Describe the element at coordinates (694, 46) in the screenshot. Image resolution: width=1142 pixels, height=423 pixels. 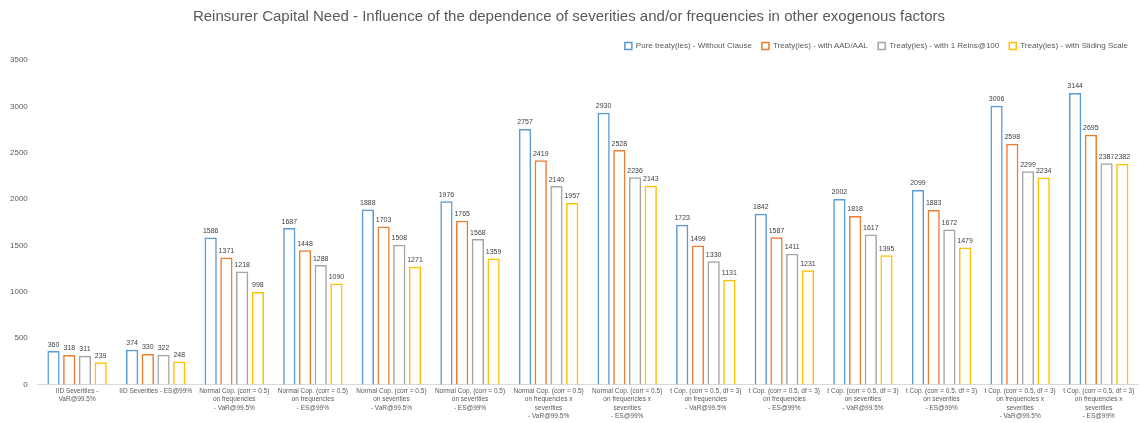
I see `legend-label: Pure treaty(ies) - Without Clause` at that location.